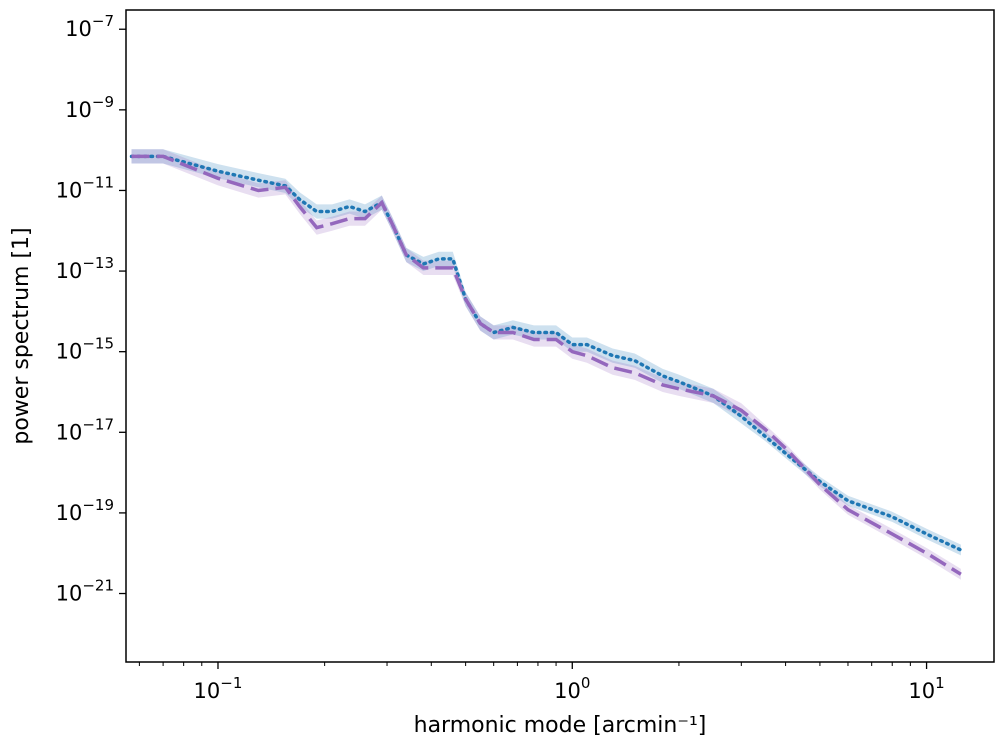 This screenshot has height=742, width=995. Describe the element at coordinates (218, 688) in the screenshot. I see `x-tick-label: 10⁻¹` at that location.